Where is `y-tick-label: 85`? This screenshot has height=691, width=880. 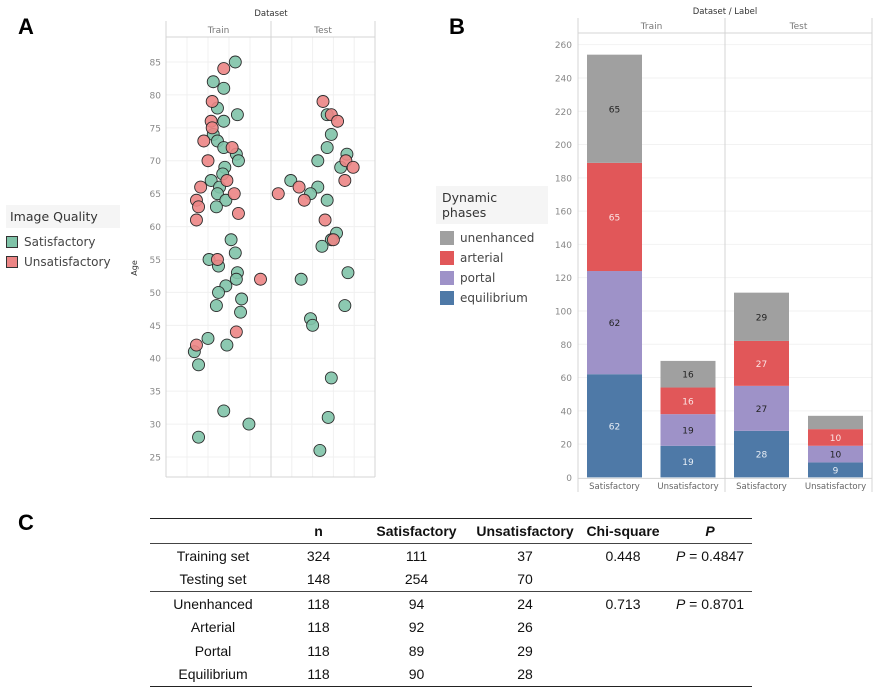
y-tick-label: 85 is located at coordinates (155, 64).